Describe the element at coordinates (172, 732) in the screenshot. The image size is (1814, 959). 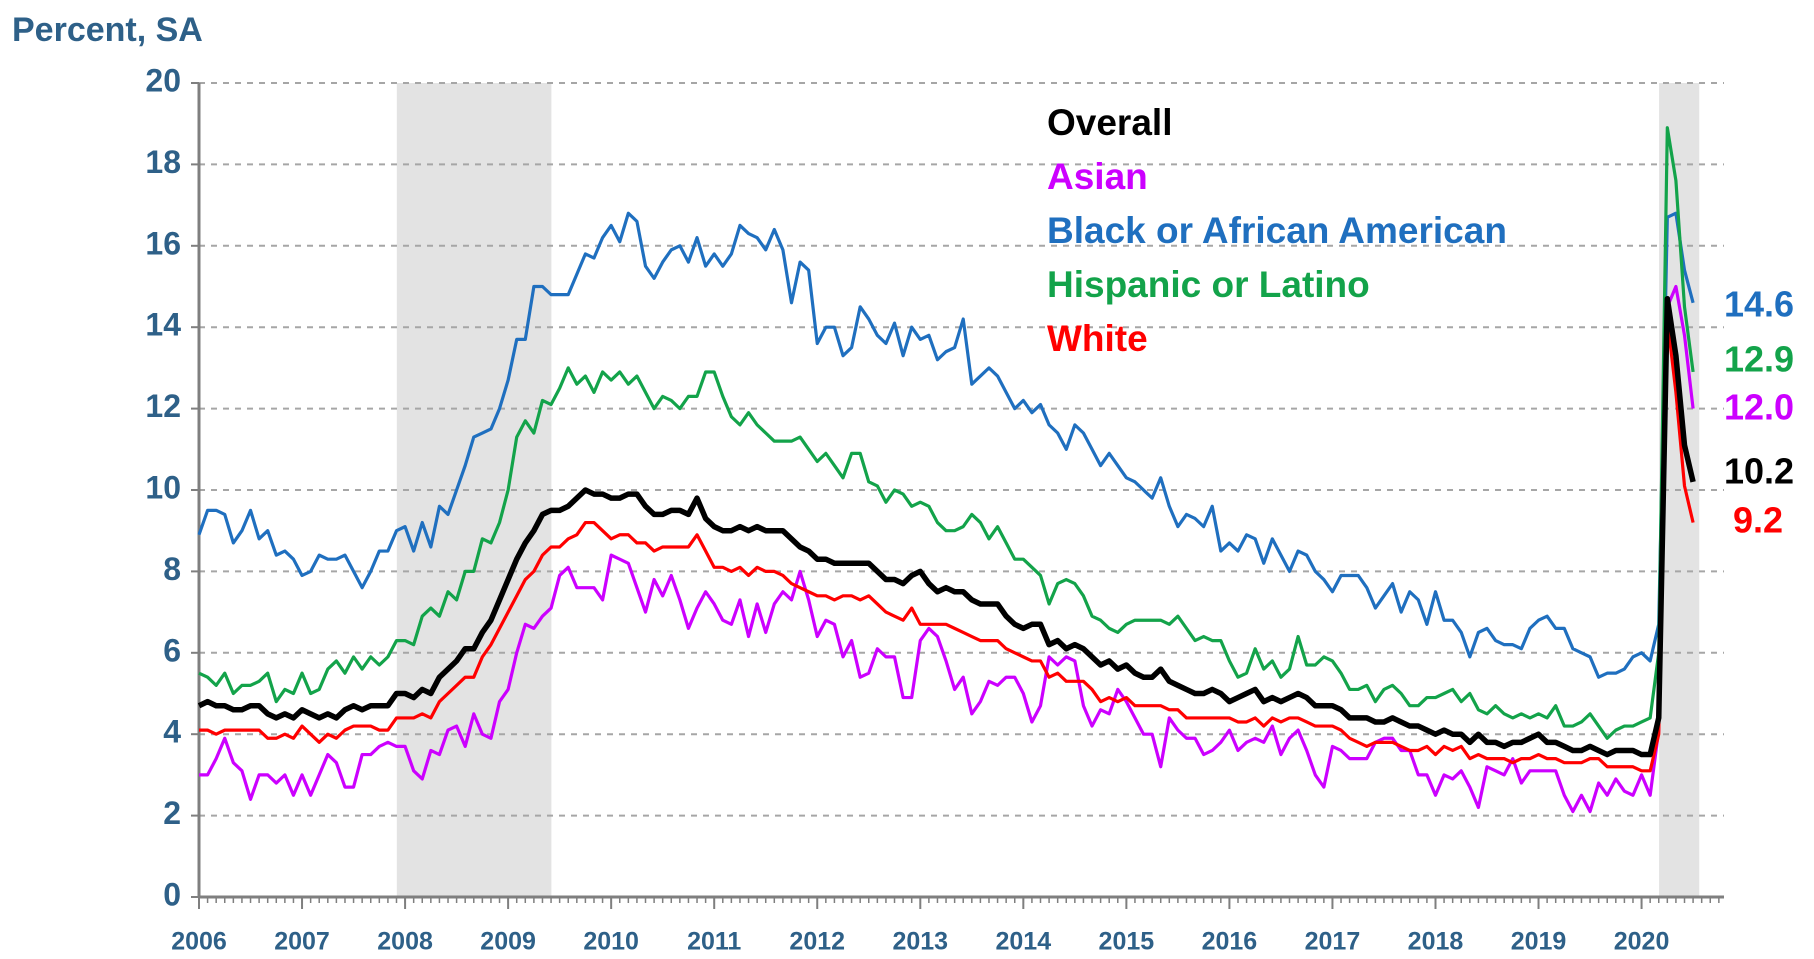
I see `y-tick-label: 4` at that location.